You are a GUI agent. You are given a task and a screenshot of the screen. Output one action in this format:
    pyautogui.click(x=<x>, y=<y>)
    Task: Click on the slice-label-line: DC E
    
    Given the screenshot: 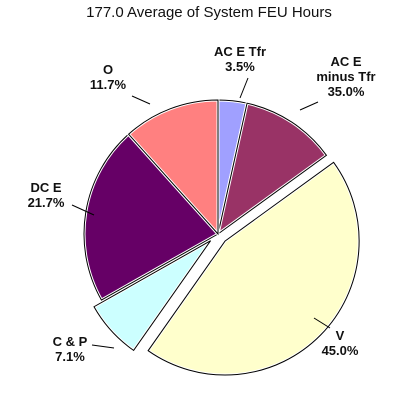 What is the action you would take?
    pyautogui.click(x=45, y=187)
    